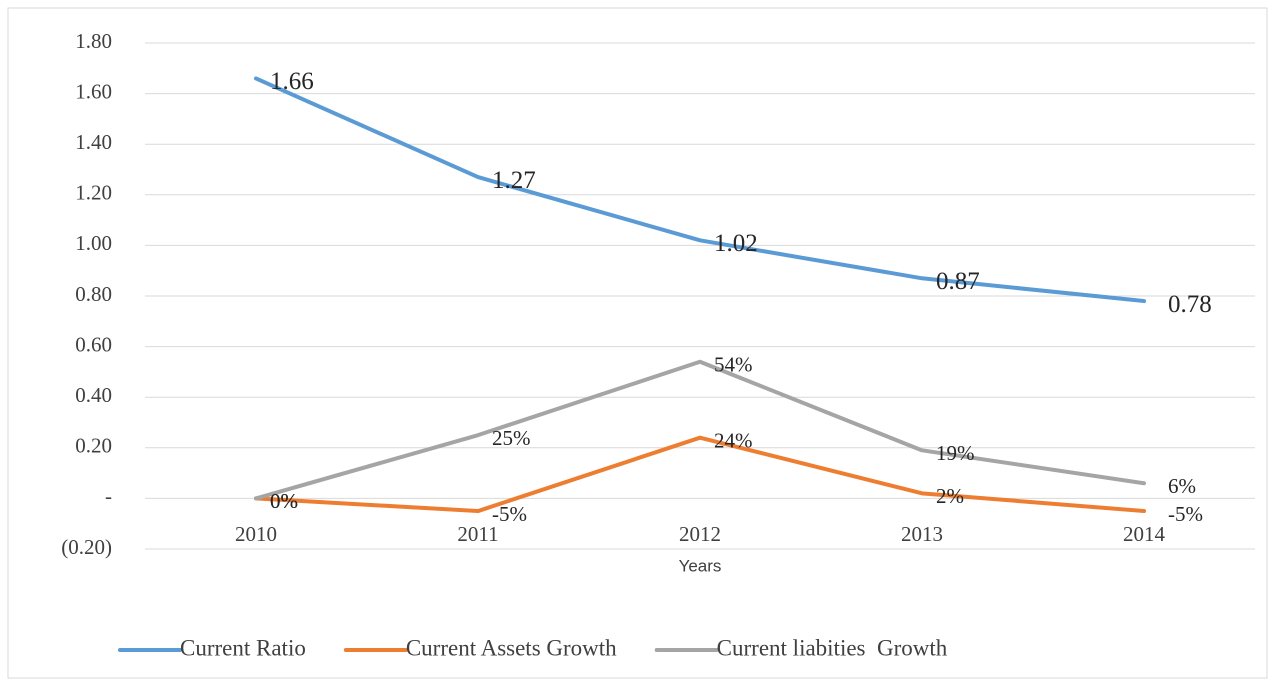 This screenshot has height=683, width=1276. Describe the element at coordinates (736, 243) in the screenshot. I see `data-label: 1.02` at that location.